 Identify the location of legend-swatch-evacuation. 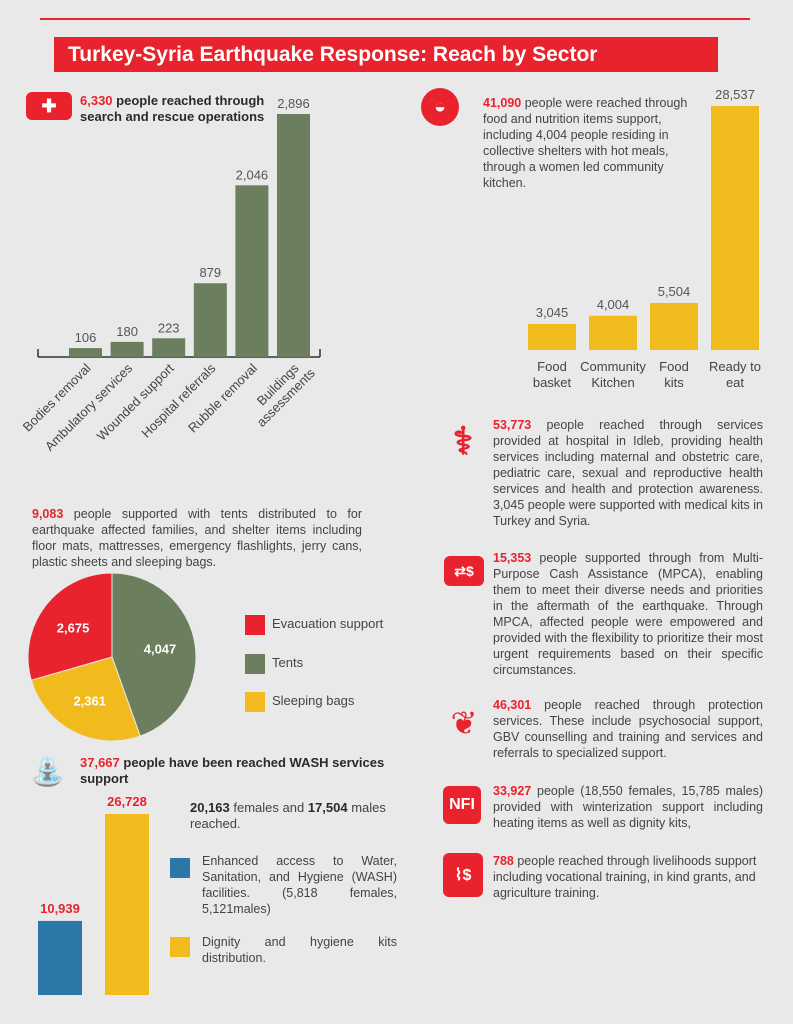
(255, 625).